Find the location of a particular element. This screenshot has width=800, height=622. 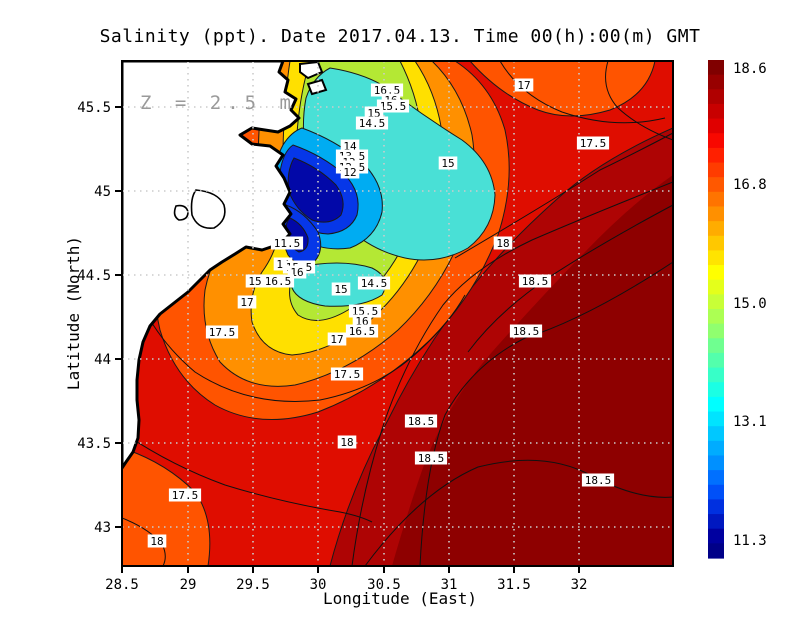

x-axis: 28.5 29 29.5 30 30.5 31 31.5 32 is located at coordinates (346, 579).